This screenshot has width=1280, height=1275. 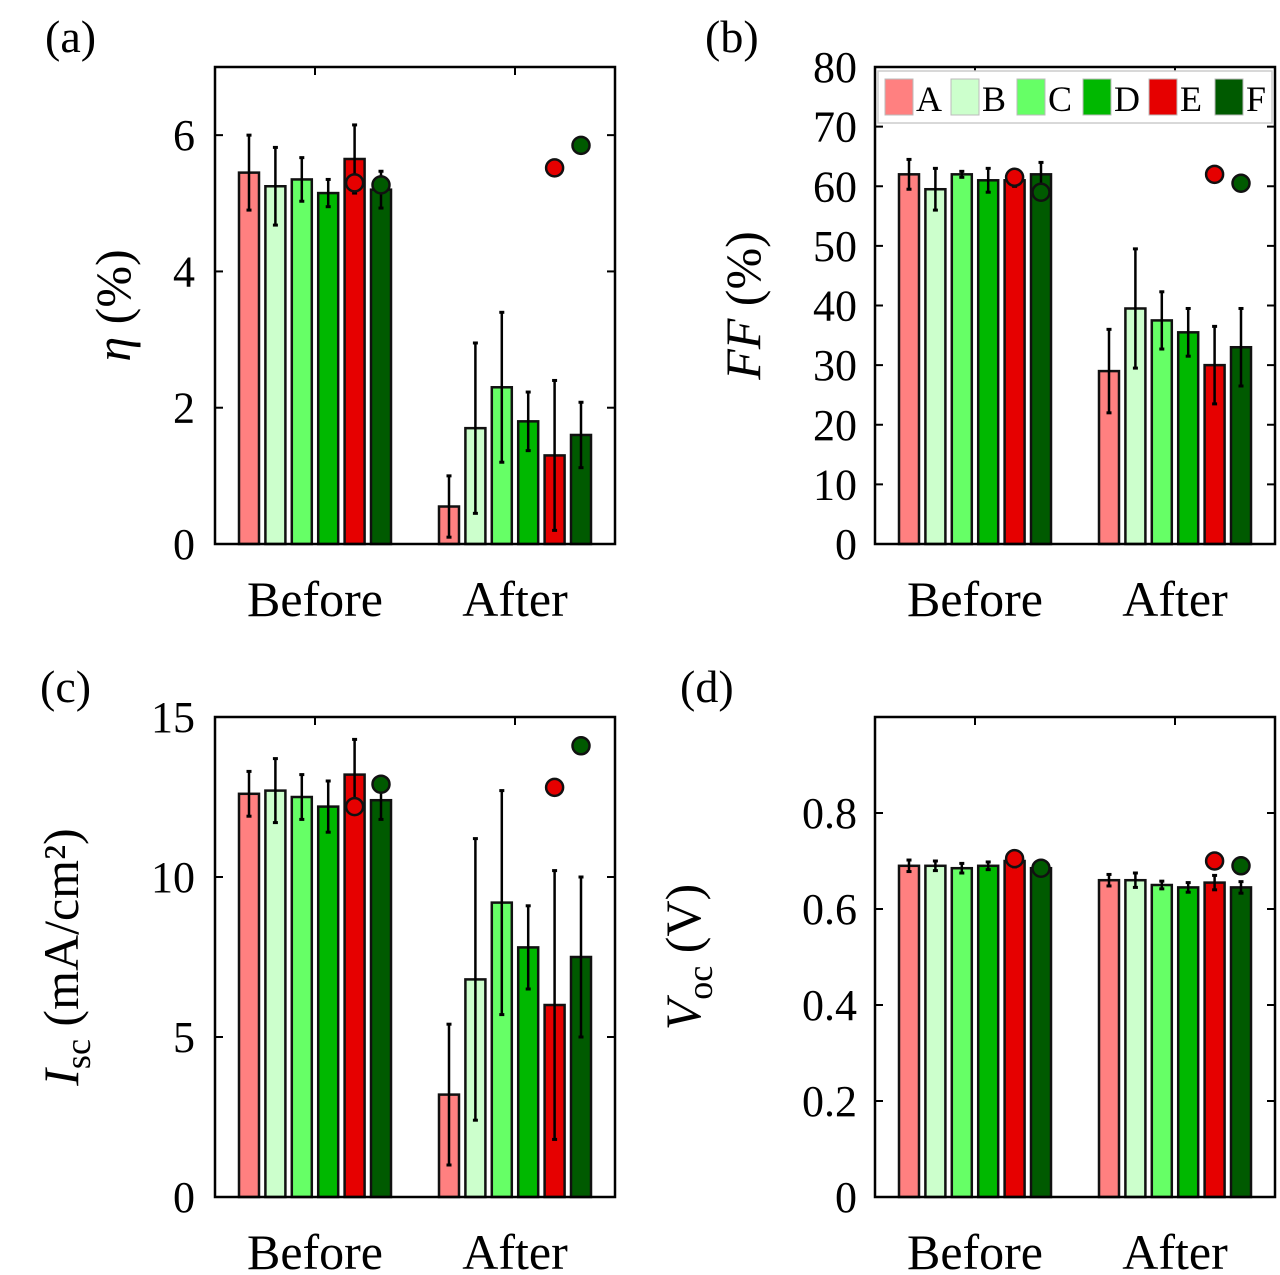 What do you see at coordinates (707, 686) in the screenshot?
I see `panel-label: (d)` at bounding box center [707, 686].